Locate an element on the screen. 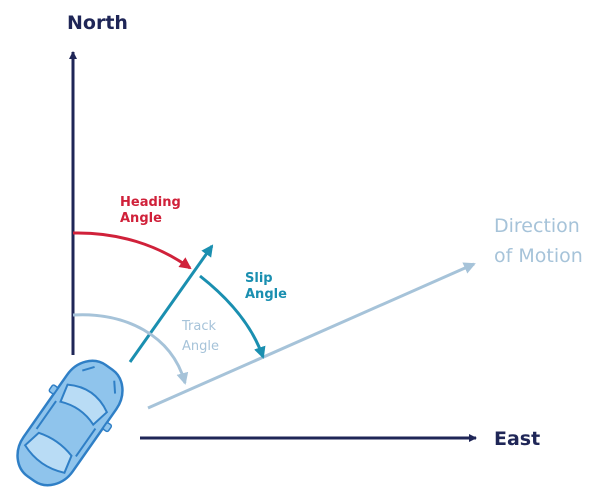 The width and height of the screenshot is (603, 504). direction-of-motion-label-line1: Direction is located at coordinates (537, 226).